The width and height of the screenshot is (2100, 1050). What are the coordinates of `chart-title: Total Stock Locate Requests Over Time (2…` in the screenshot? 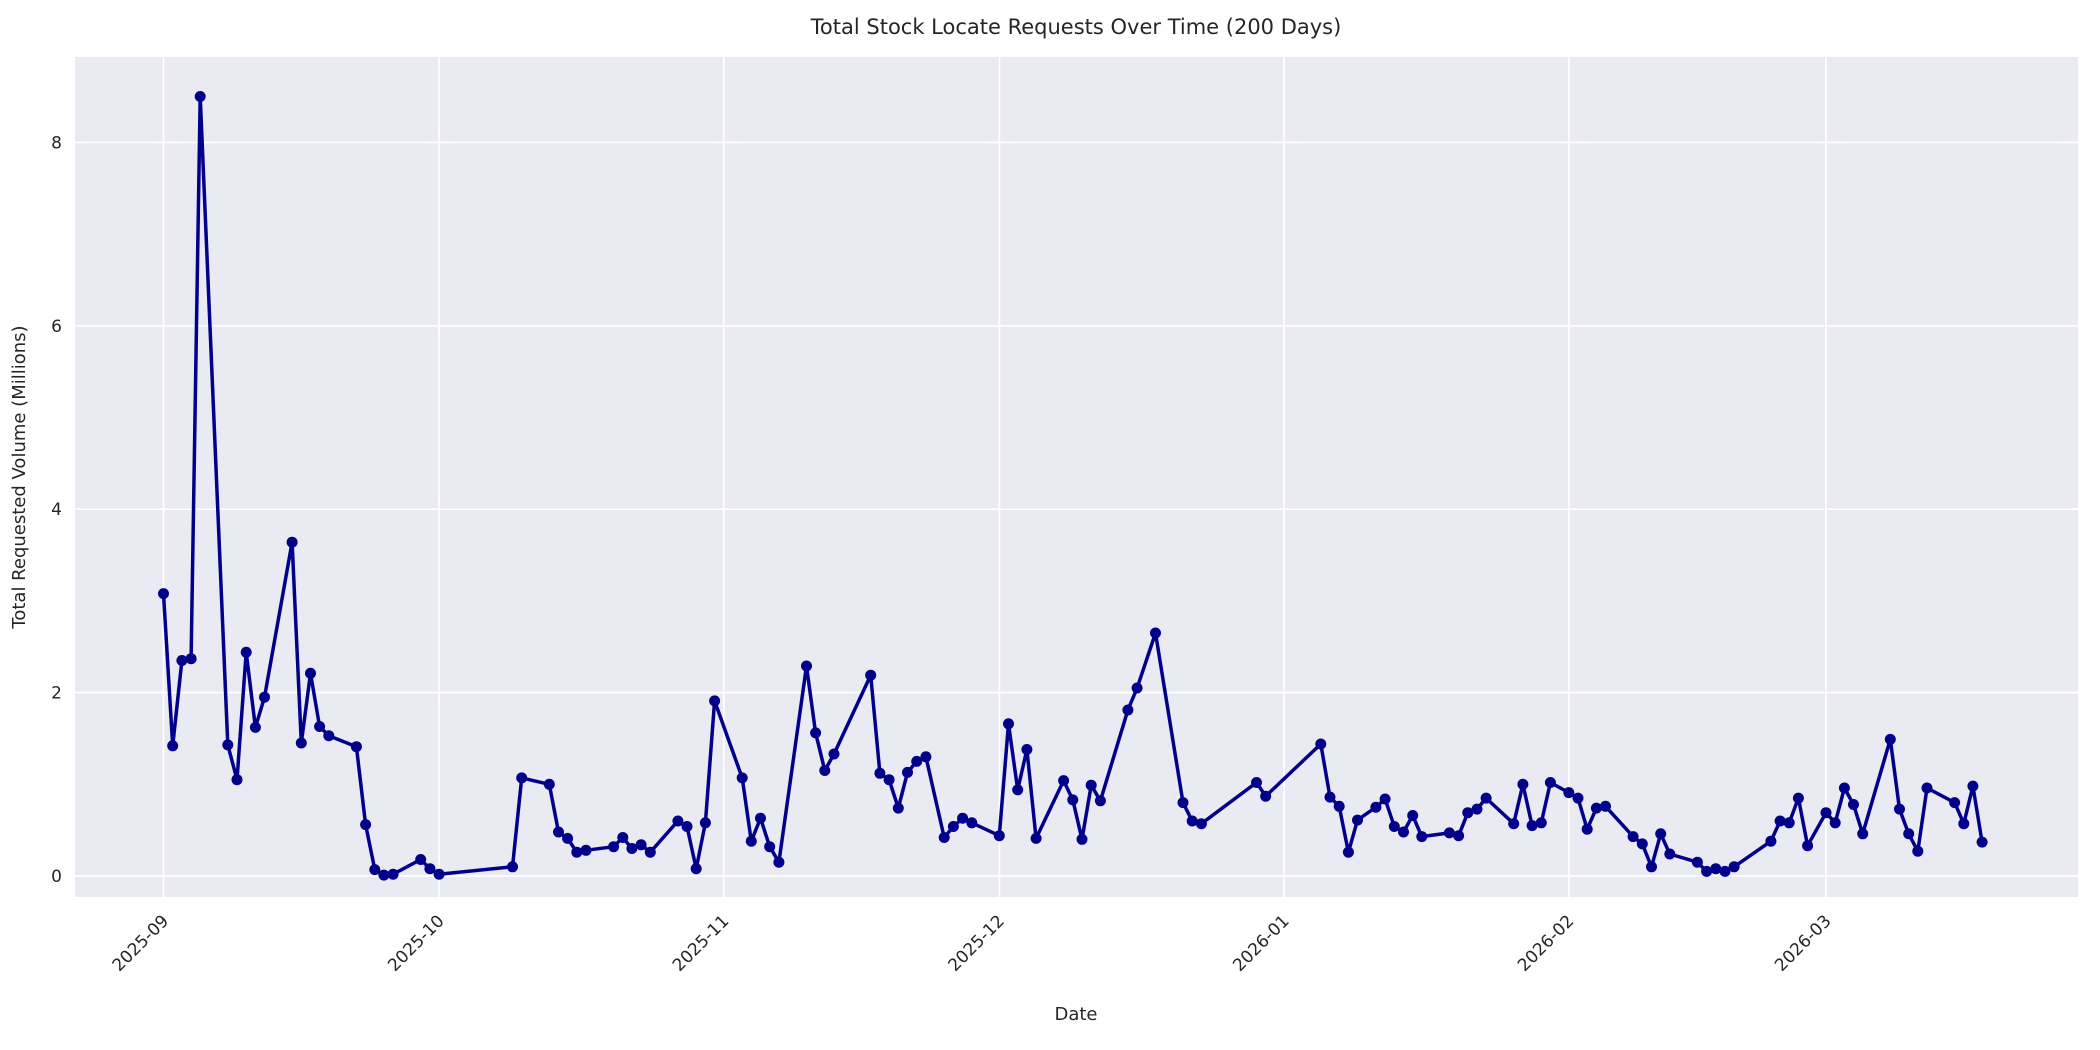 It's located at (1076, 27).